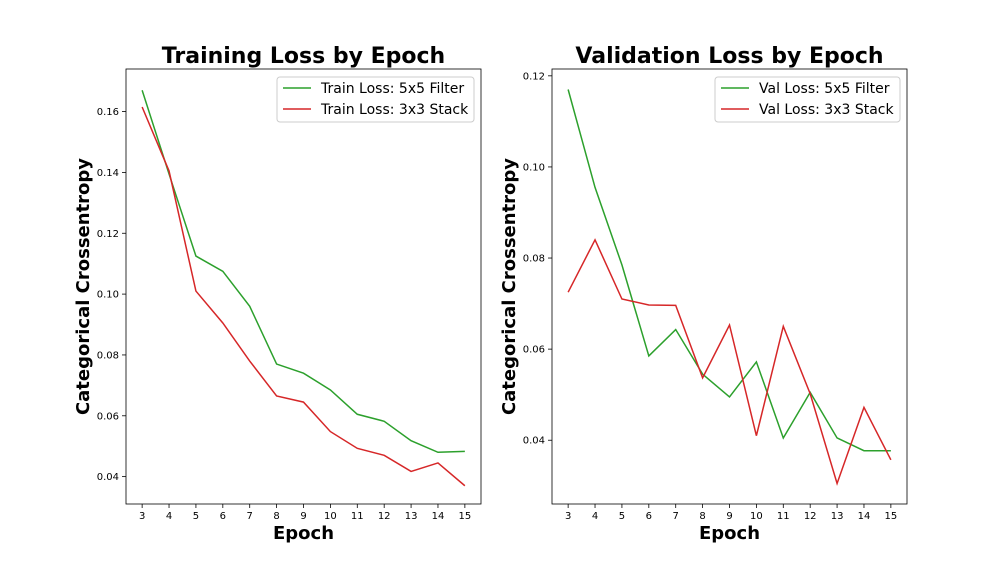 The width and height of the screenshot is (1008, 576). I want to click on legend: Val Loss: 5x5 Filter Val Loss: 3x3 Stack, so click(807, 99).